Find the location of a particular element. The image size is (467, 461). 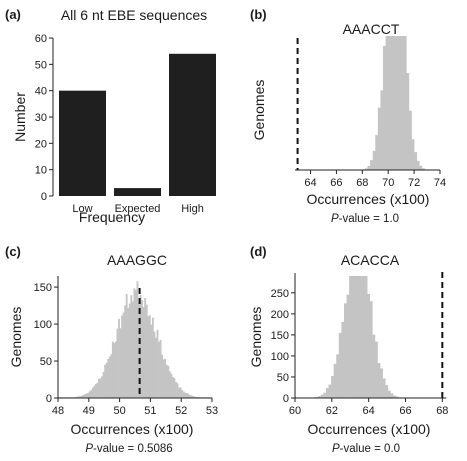

panel-d-p-text: -value = 0.0 is located at coordinates (370, 449).